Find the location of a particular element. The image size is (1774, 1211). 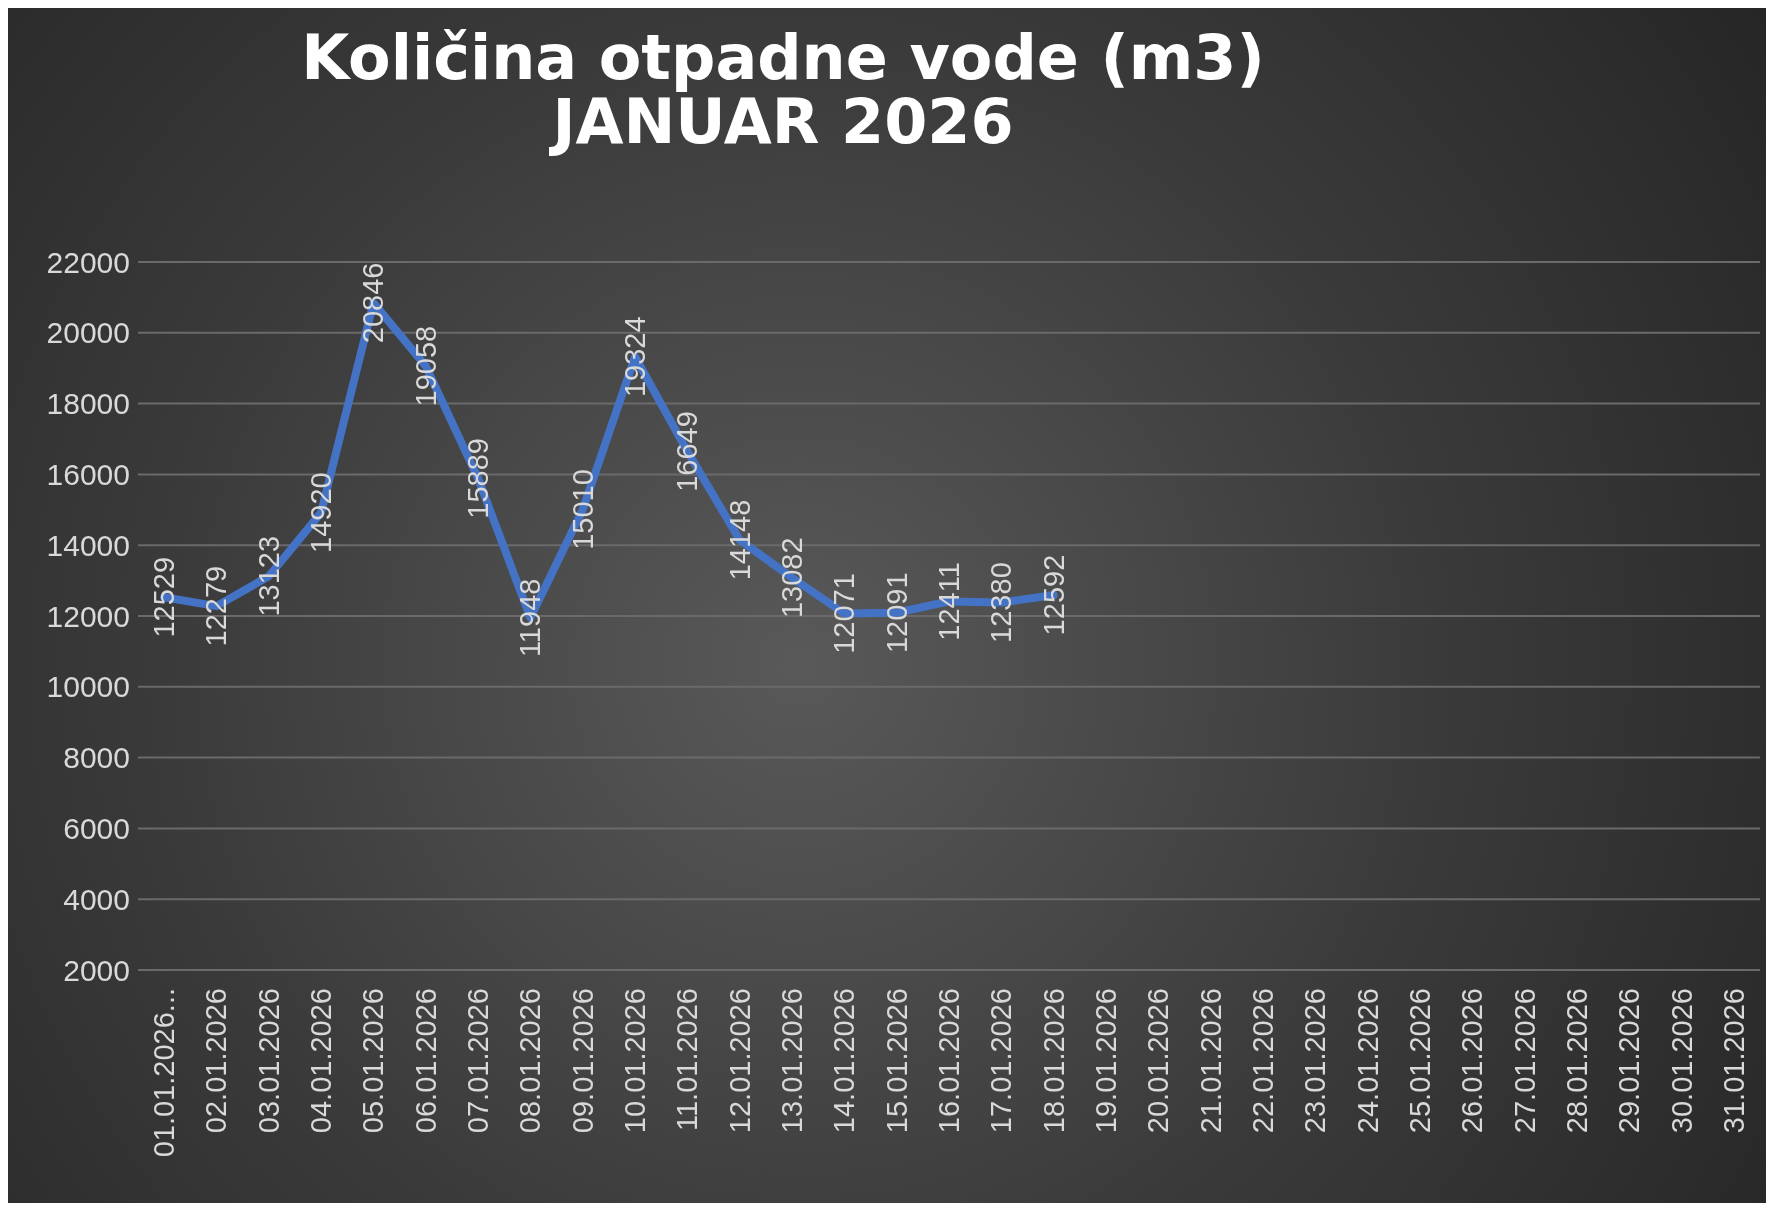

x-tick-label: 06.01.2026 is located at coordinates (425, 1061).